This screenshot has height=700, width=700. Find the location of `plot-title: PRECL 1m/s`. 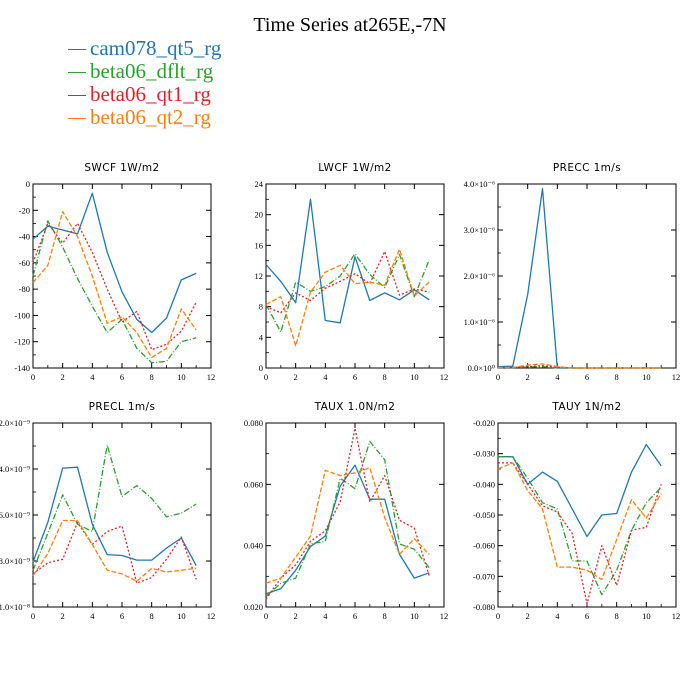

plot-title: PRECL 1m/s is located at coordinates (122, 407).